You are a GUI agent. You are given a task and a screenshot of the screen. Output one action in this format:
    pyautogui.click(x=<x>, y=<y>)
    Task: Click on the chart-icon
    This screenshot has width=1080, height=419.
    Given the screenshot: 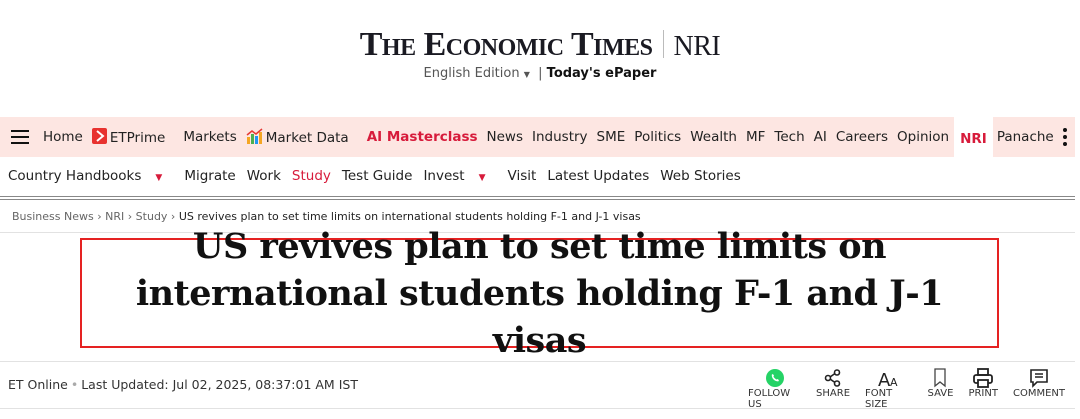 What is the action you would take?
    pyautogui.click(x=254, y=136)
    